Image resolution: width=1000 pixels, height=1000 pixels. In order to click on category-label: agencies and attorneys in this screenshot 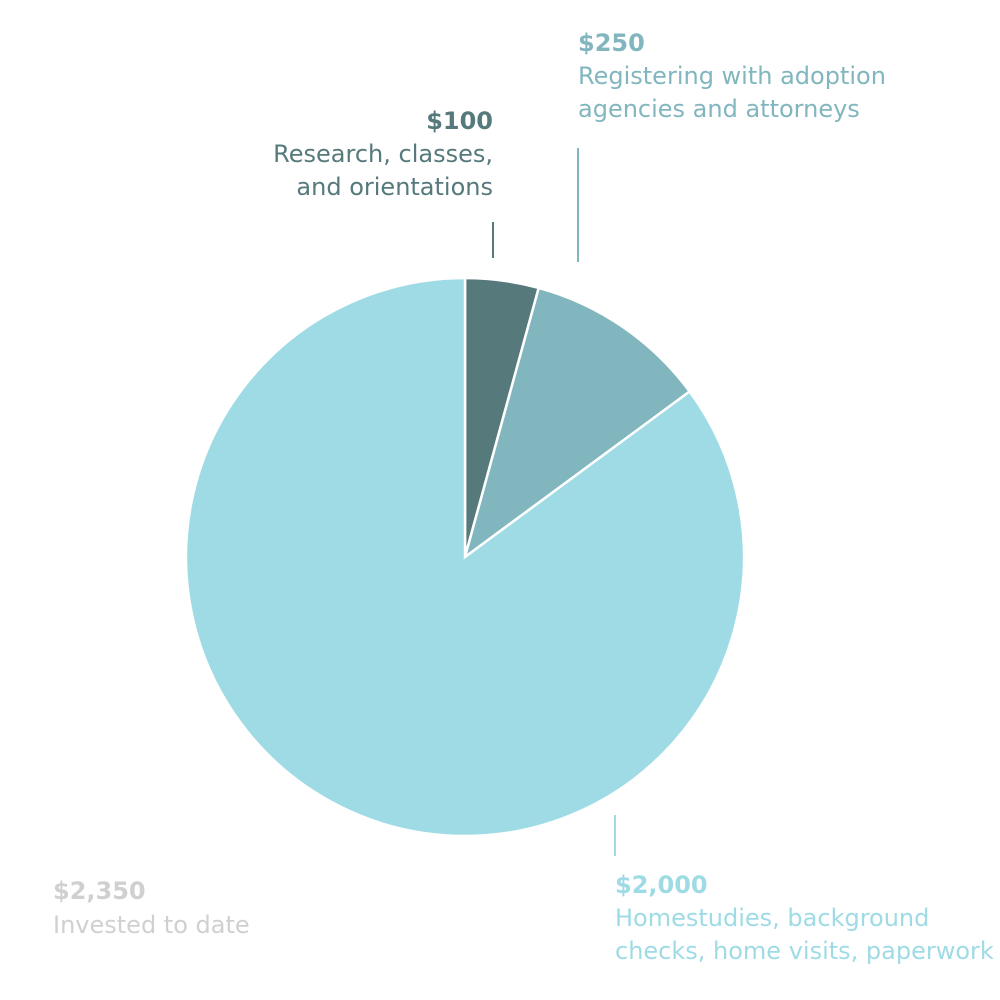, I will do `click(719, 109)`.